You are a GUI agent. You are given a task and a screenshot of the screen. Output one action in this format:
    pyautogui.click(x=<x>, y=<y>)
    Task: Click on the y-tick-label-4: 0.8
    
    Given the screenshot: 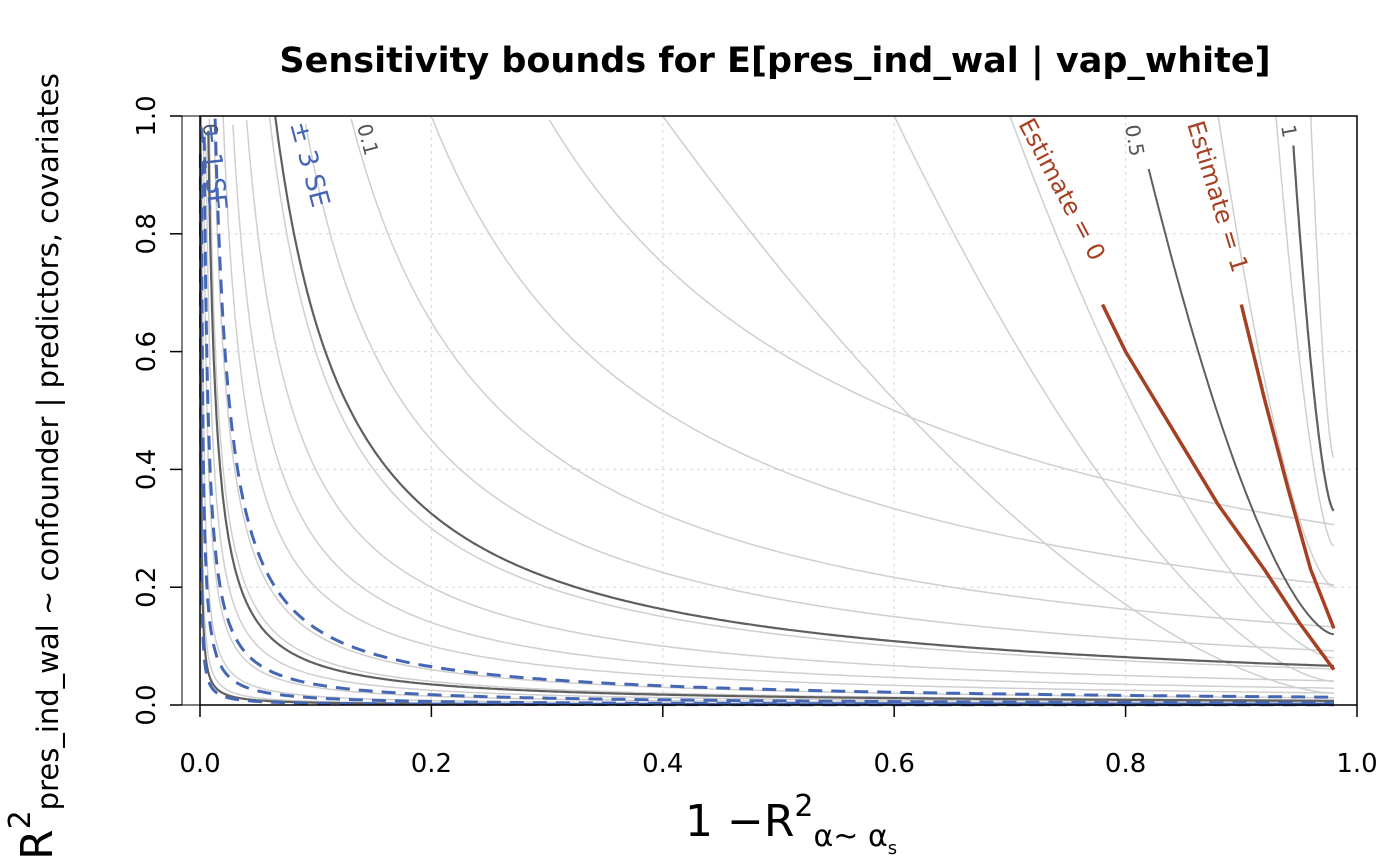 What is the action you would take?
    pyautogui.click(x=147, y=233)
    